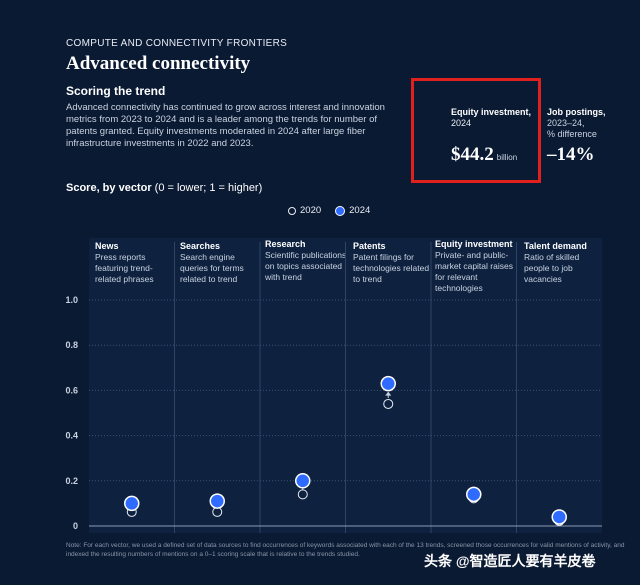 This screenshot has width=640, height=585. Describe the element at coordinates (555, 246) in the screenshot. I see `vector-name: Talent demand` at that location.